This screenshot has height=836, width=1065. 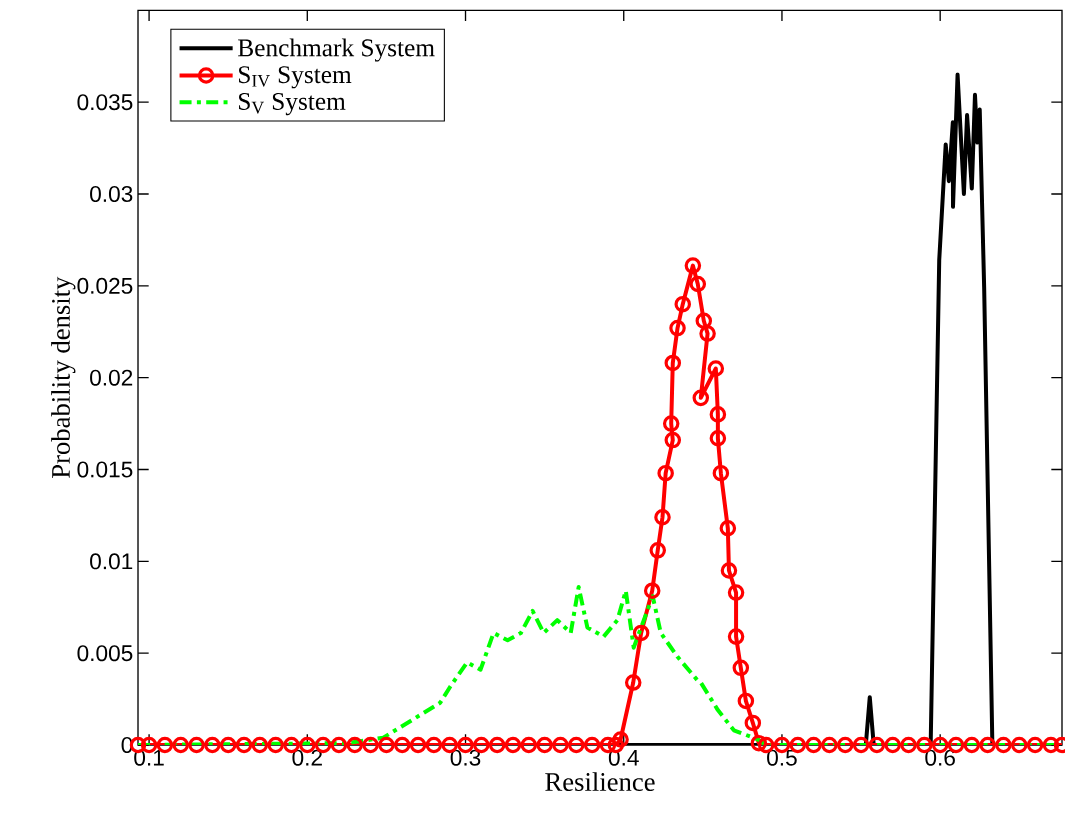 What do you see at coordinates (295, 77) in the screenshot?
I see `legend-label: S$_{IV}$ System` at bounding box center [295, 77].